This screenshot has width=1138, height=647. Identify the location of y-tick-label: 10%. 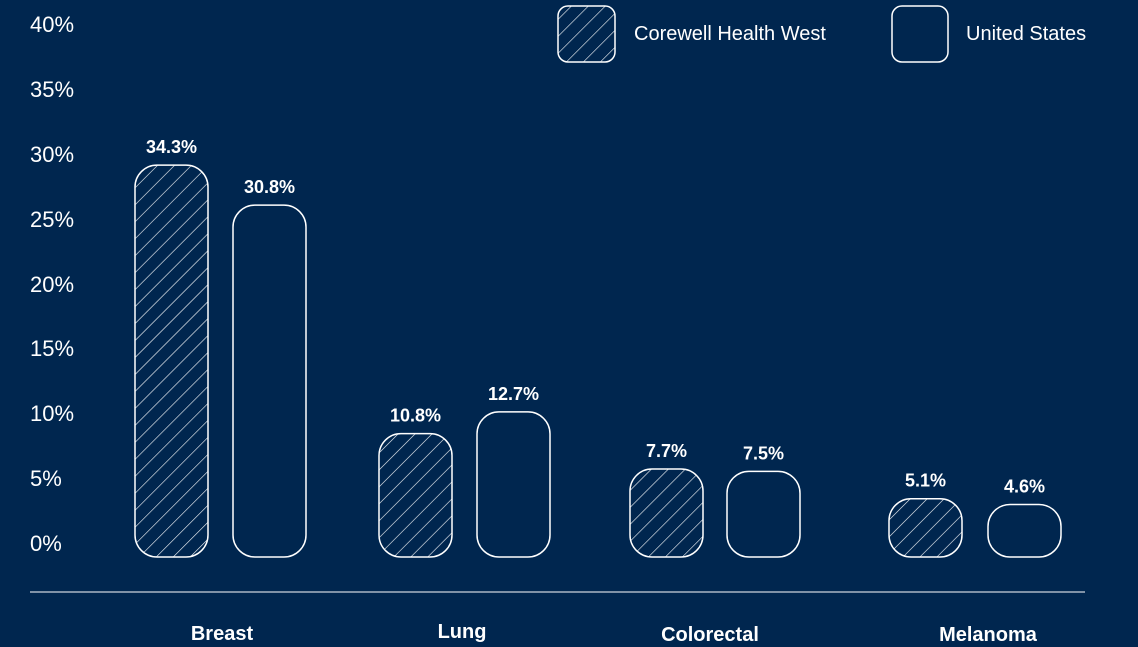
(52, 413).